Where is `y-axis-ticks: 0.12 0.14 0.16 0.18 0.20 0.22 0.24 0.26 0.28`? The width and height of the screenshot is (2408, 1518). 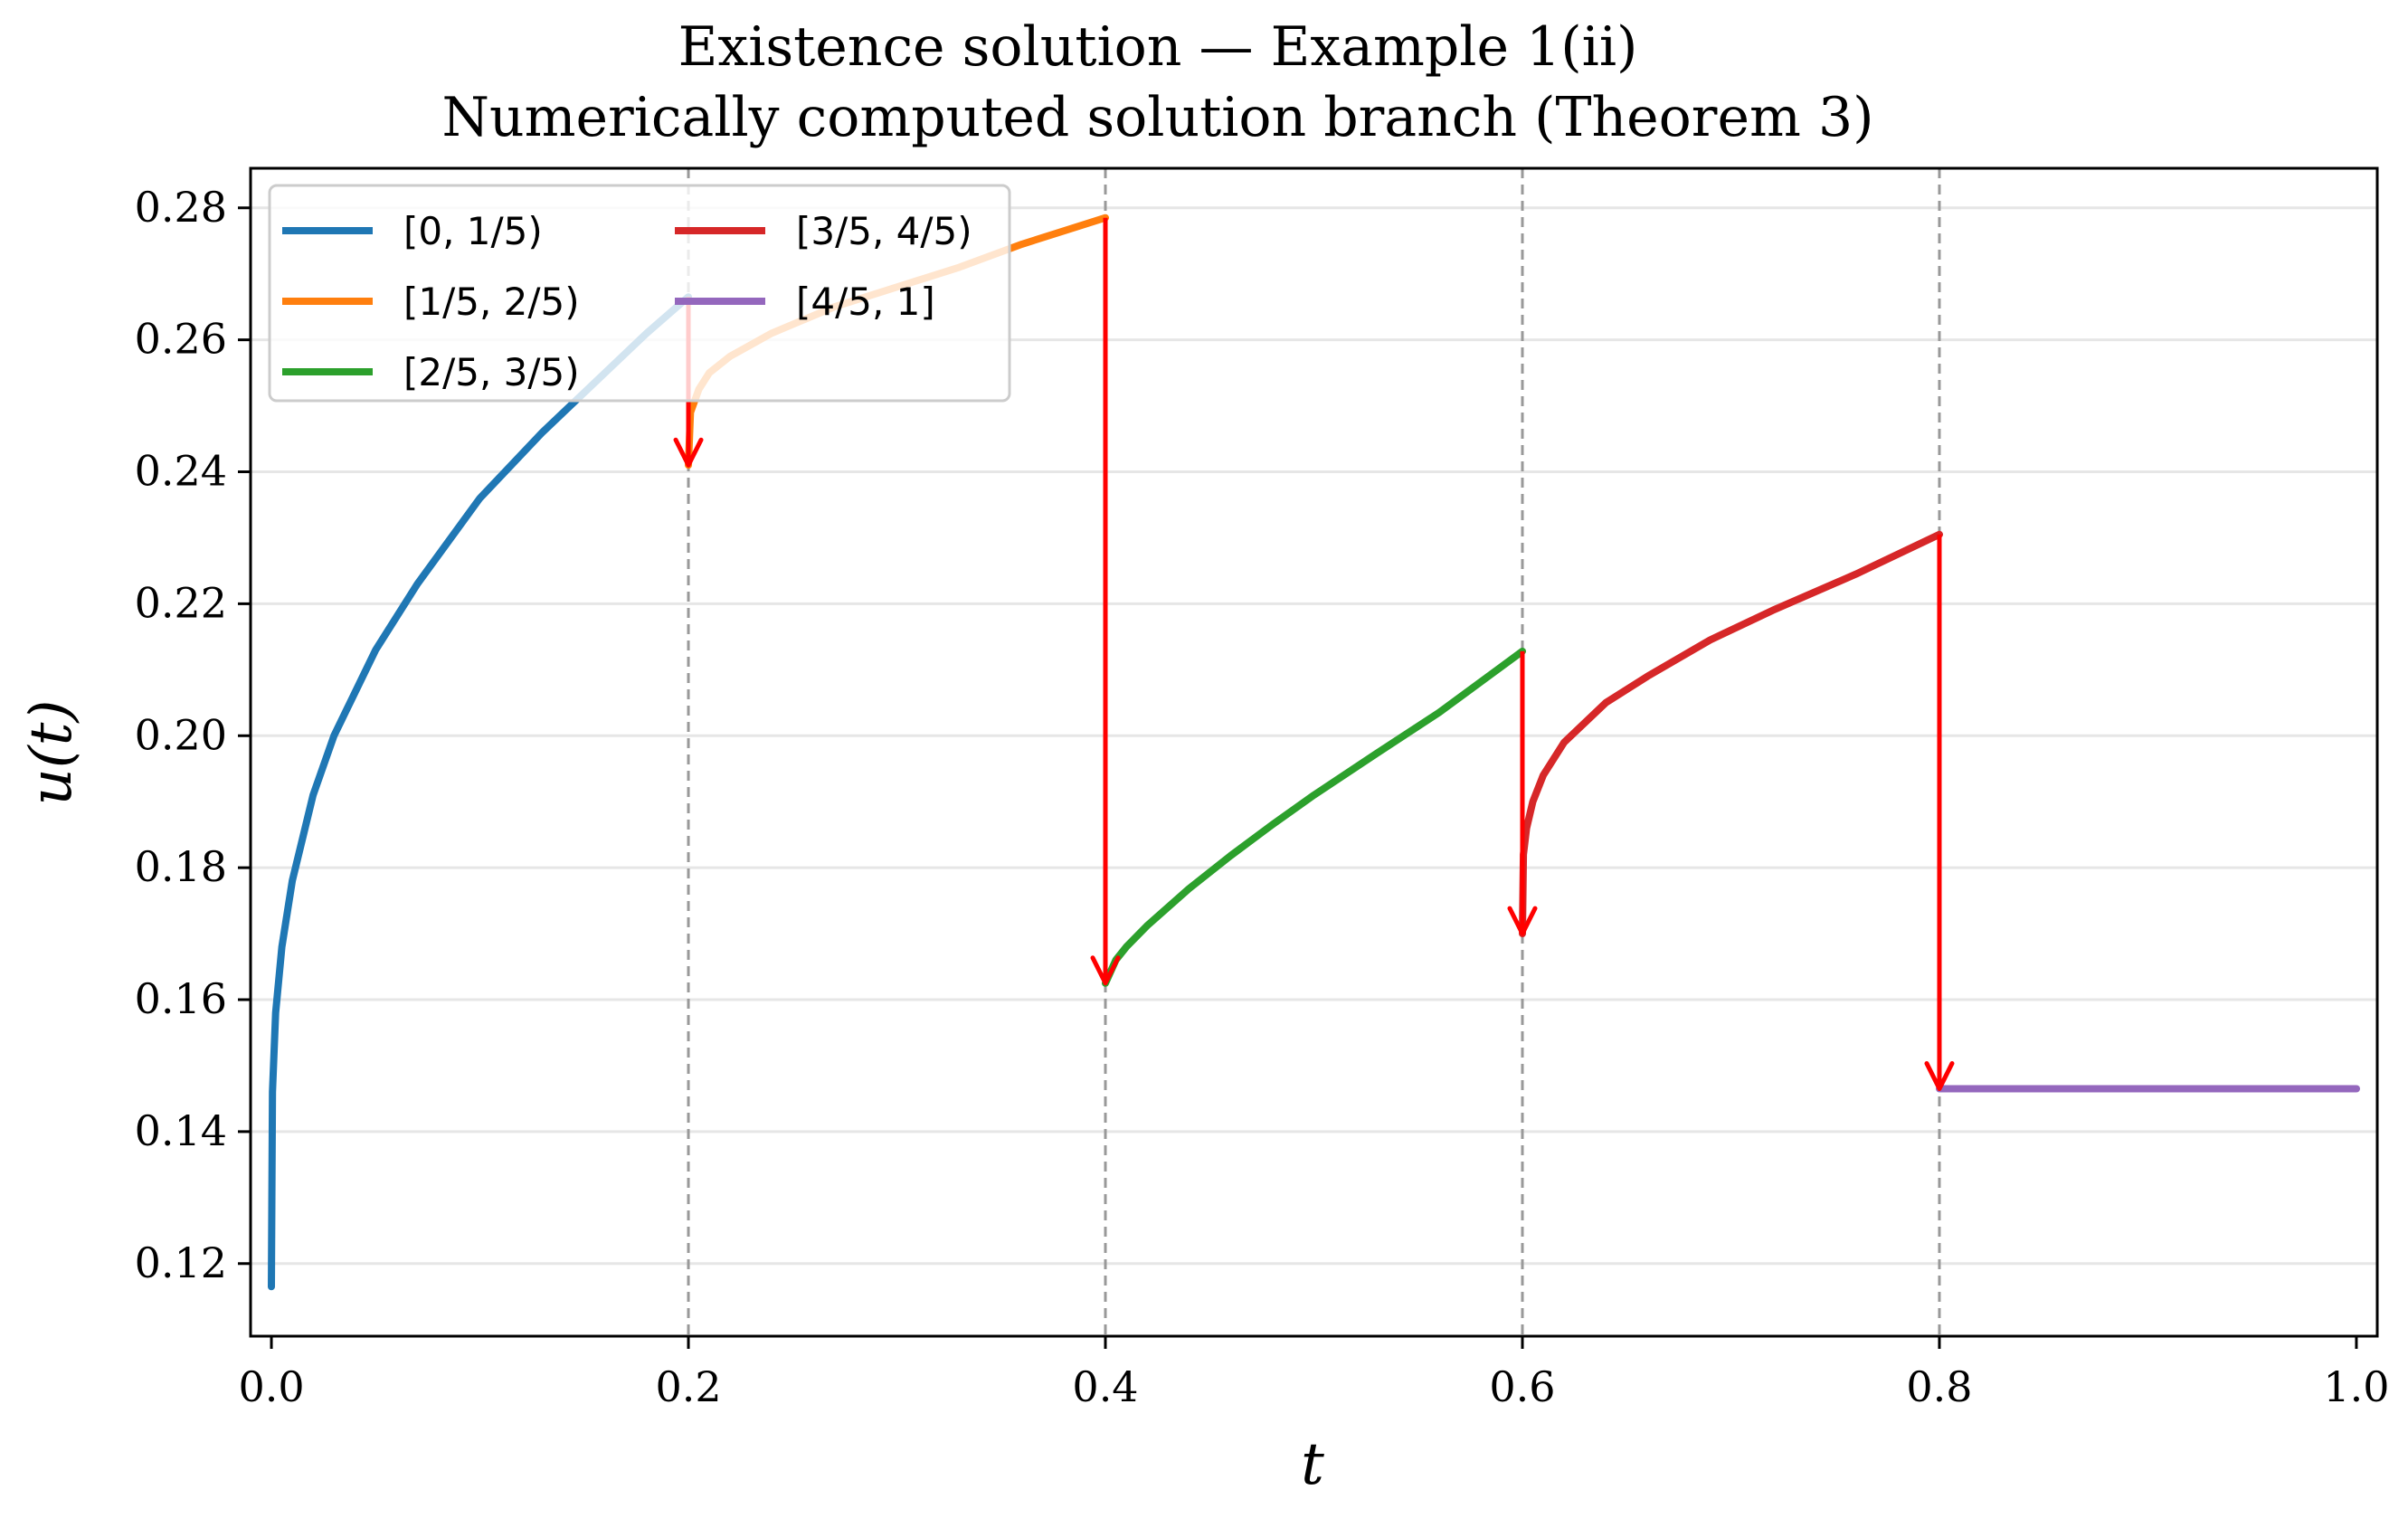
y-axis-ticks: 0.12 0.14 0.16 0.18 0.20 0.22 0.24 0.26 0.28 is located at coordinates (193, 735).